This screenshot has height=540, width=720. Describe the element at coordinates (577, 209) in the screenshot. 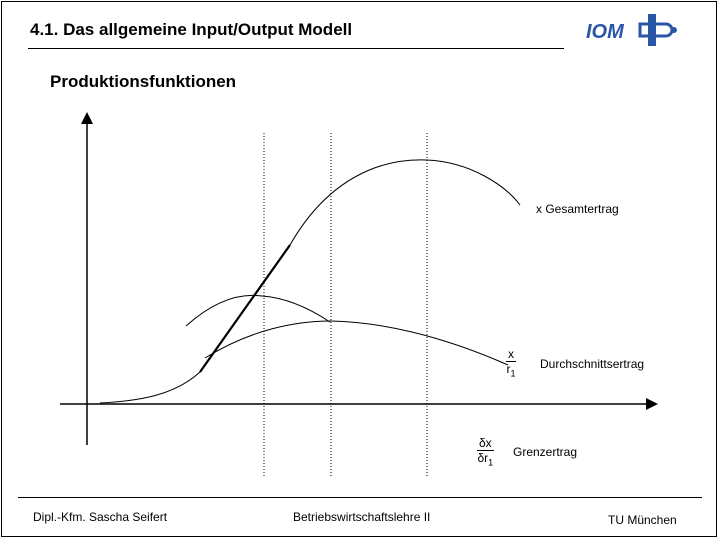

I see `gesamtertrag-label: x Gesamtertrag` at that location.